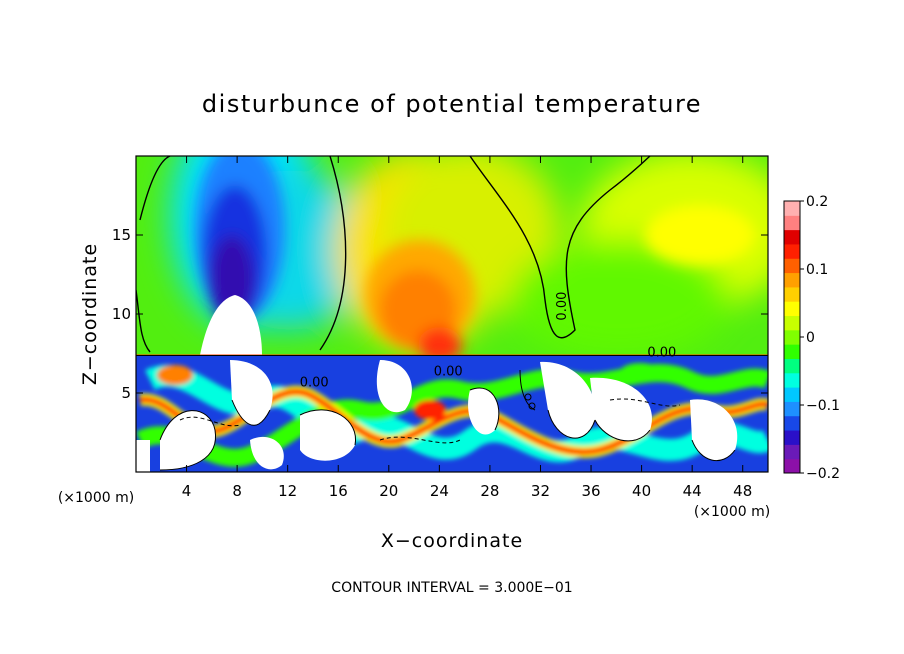  I want to click on colorbar-segments, so click(792, 337).